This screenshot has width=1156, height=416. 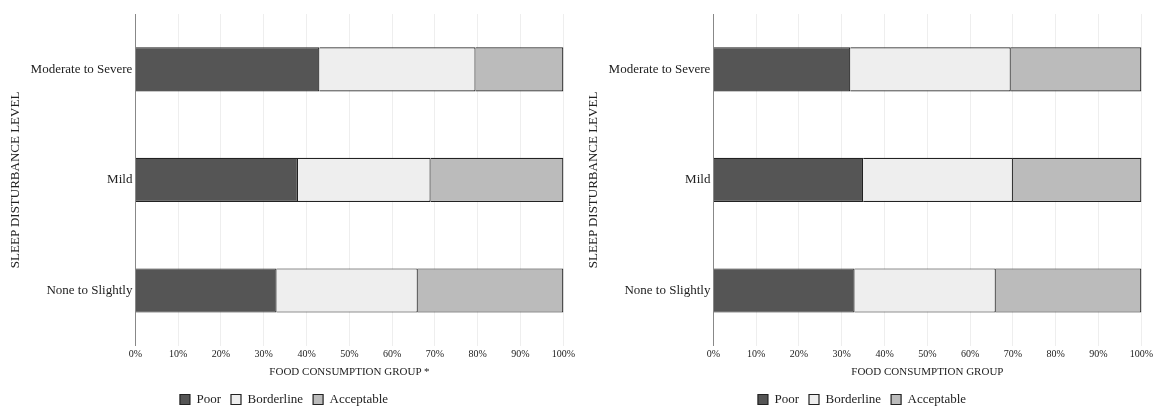 What do you see at coordinates (927, 371) in the screenshot?
I see `x-axis-title: FOOD CONSUMPTION GROUP` at bounding box center [927, 371].